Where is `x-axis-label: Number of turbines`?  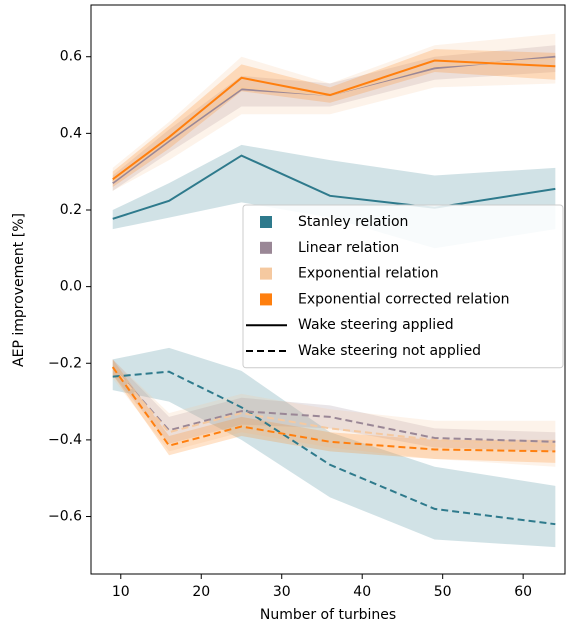
x-axis-label: Number of turbines is located at coordinates (328, 615).